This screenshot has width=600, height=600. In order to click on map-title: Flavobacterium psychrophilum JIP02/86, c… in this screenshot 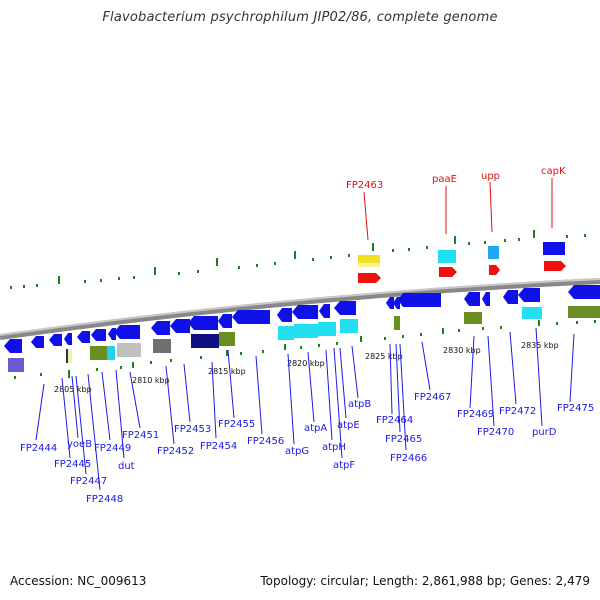, I will do `click(300, 17)`.